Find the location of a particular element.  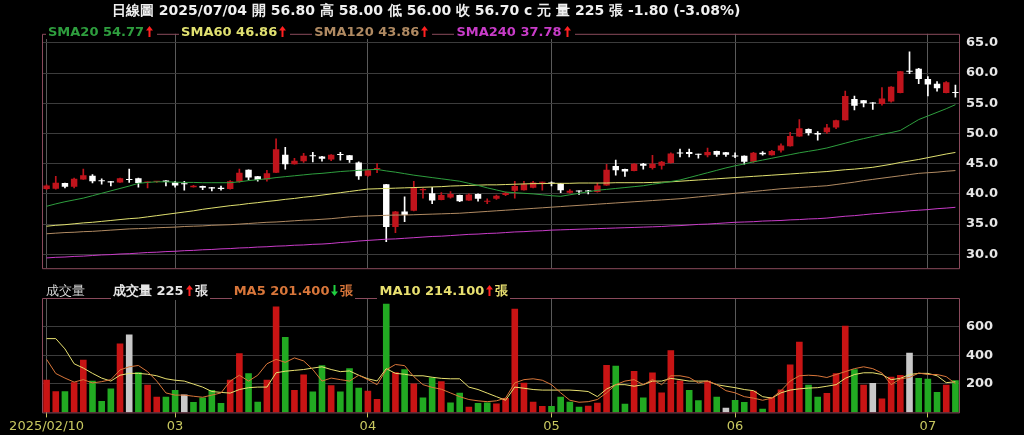

x-tick-label: 06 is located at coordinates (735, 425).